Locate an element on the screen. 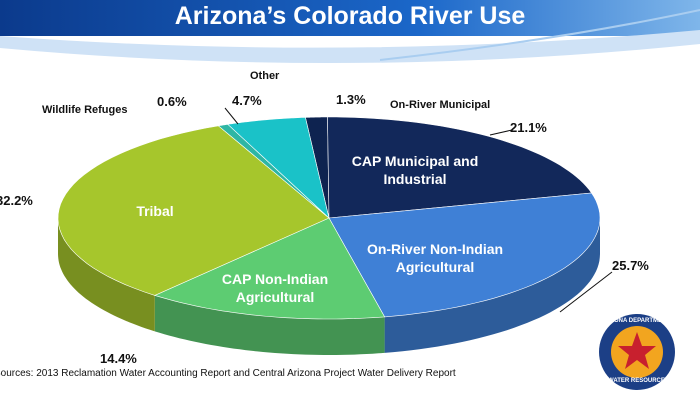 Image resolution: width=700 pixels, height=400 pixels. header-swoosh-line is located at coordinates (539, 35).